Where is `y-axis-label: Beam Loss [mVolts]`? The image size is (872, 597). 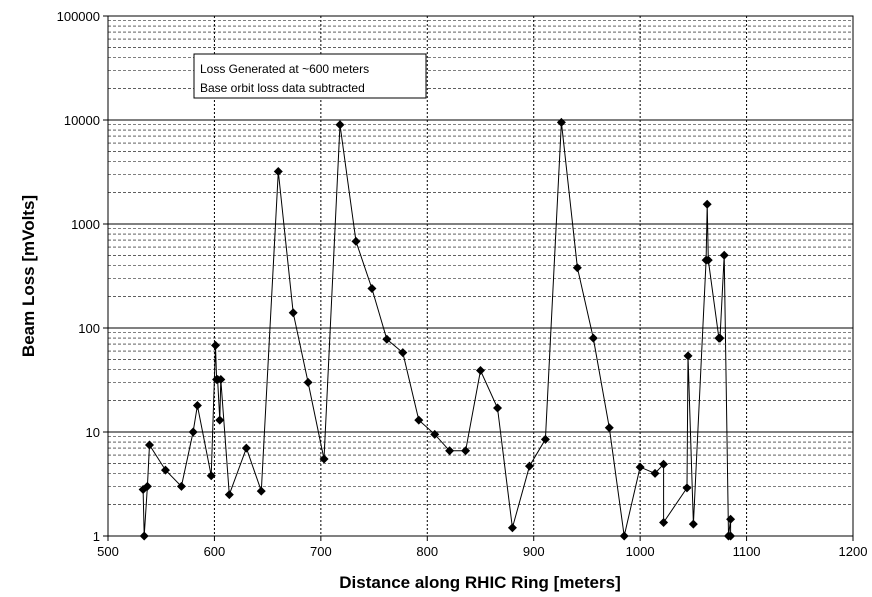
y-axis-label: Beam Loss [mVolts] is located at coordinates (28, 276).